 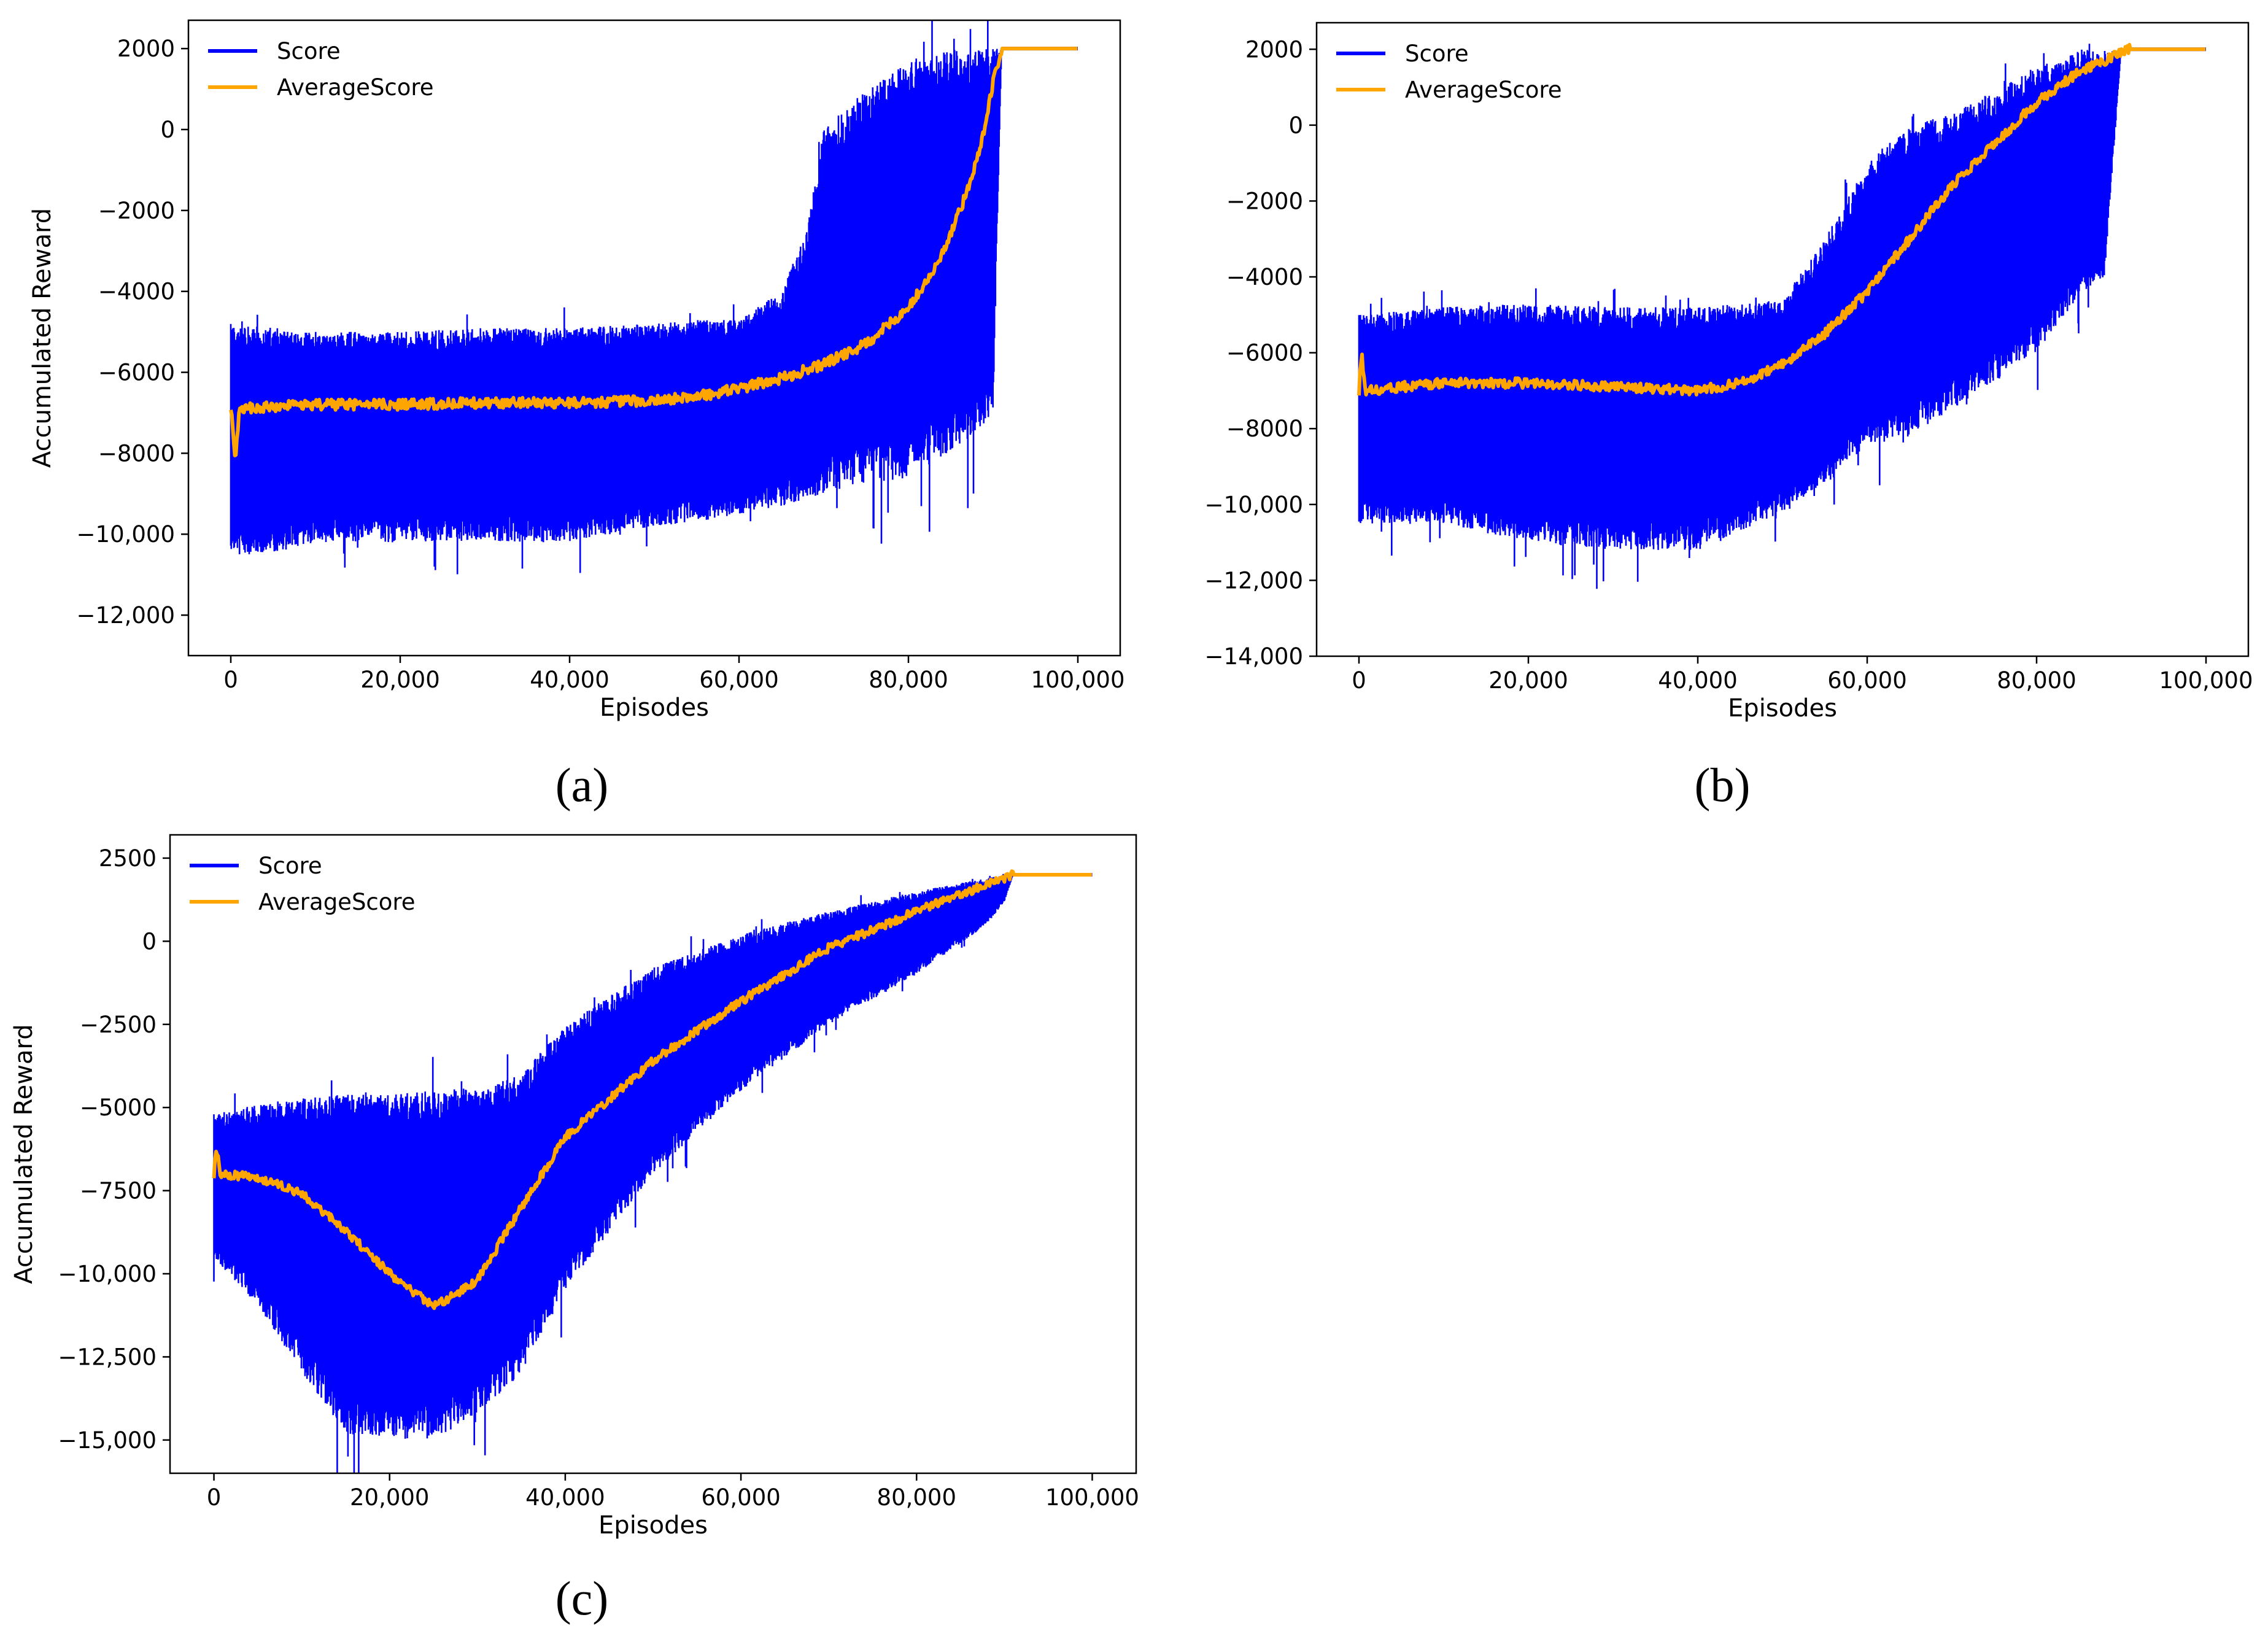 I want to click on legend-label-c: AverageScore, so click(x=337, y=902).